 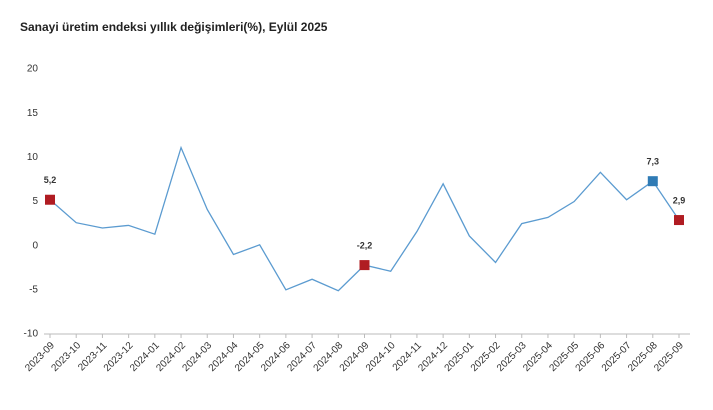 What do you see at coordinates (35, 245) in the screenshot?
I see `y-tick-label: 0` at bounding box center [35, 245].